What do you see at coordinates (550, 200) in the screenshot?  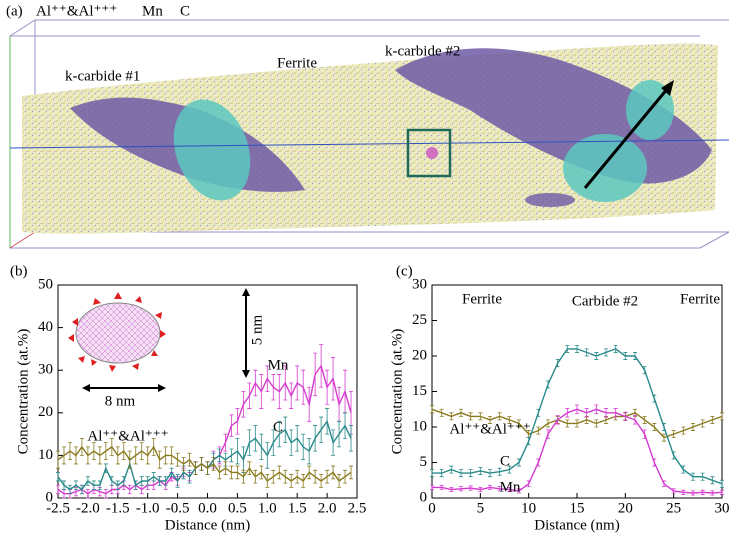 I see `carbide-region` at bounding box center [550, 200].